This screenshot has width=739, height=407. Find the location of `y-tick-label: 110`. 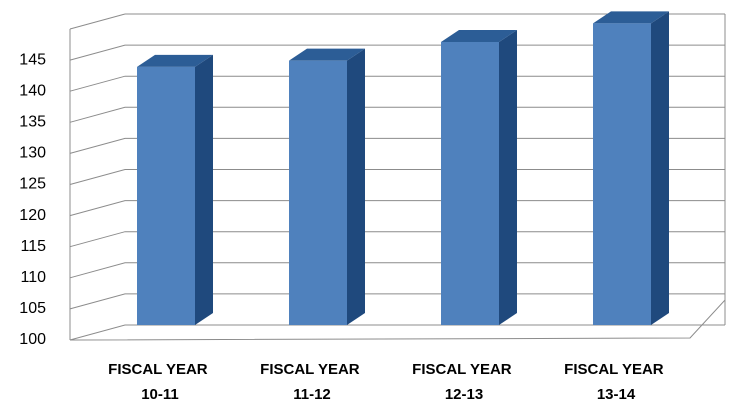

y-tick-label: 110 is located at coordinates (33, 277).